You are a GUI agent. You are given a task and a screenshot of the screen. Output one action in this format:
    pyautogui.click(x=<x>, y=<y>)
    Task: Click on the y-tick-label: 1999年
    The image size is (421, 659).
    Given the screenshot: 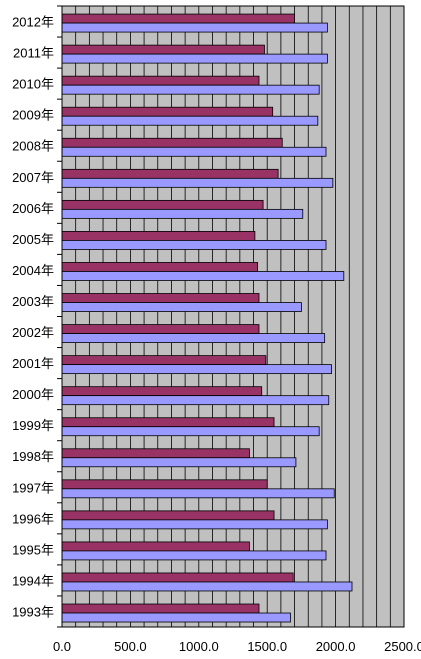 What is the action you would take?
    pyautogui.click(x=33, y=425)
    